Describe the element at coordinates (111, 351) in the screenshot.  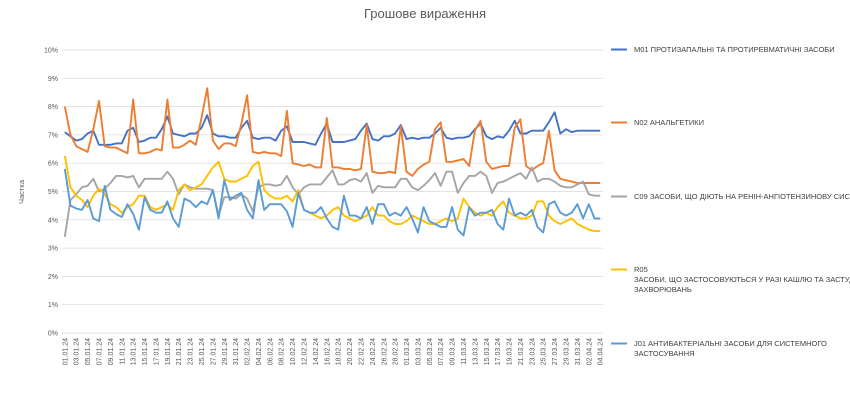
I see `x-tick-label: 09.01.24` at that location.